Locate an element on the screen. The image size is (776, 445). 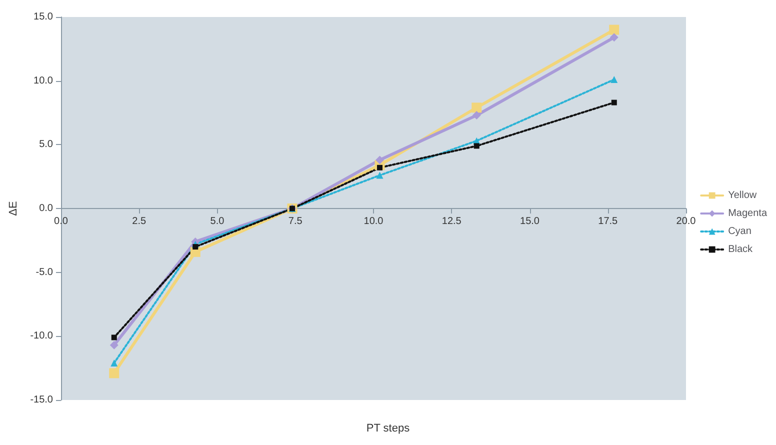
x-tick-label: 10.0 is located at coordinates (374, 221).